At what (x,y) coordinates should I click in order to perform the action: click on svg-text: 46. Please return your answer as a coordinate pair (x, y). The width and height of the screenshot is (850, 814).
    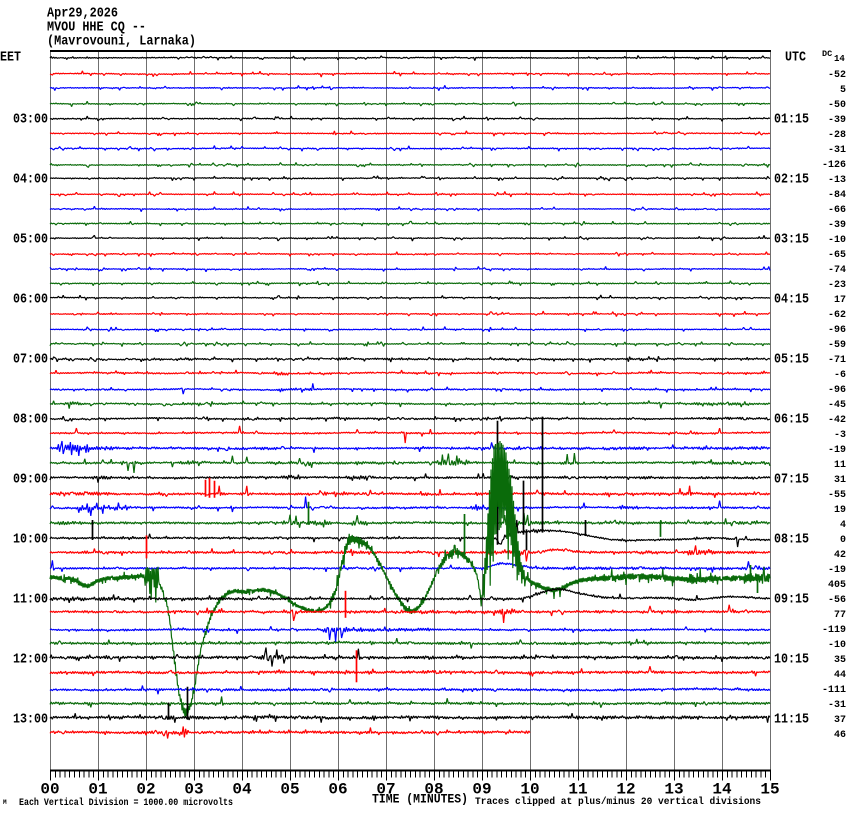
    Looking at the image, I should click on (840, 735).